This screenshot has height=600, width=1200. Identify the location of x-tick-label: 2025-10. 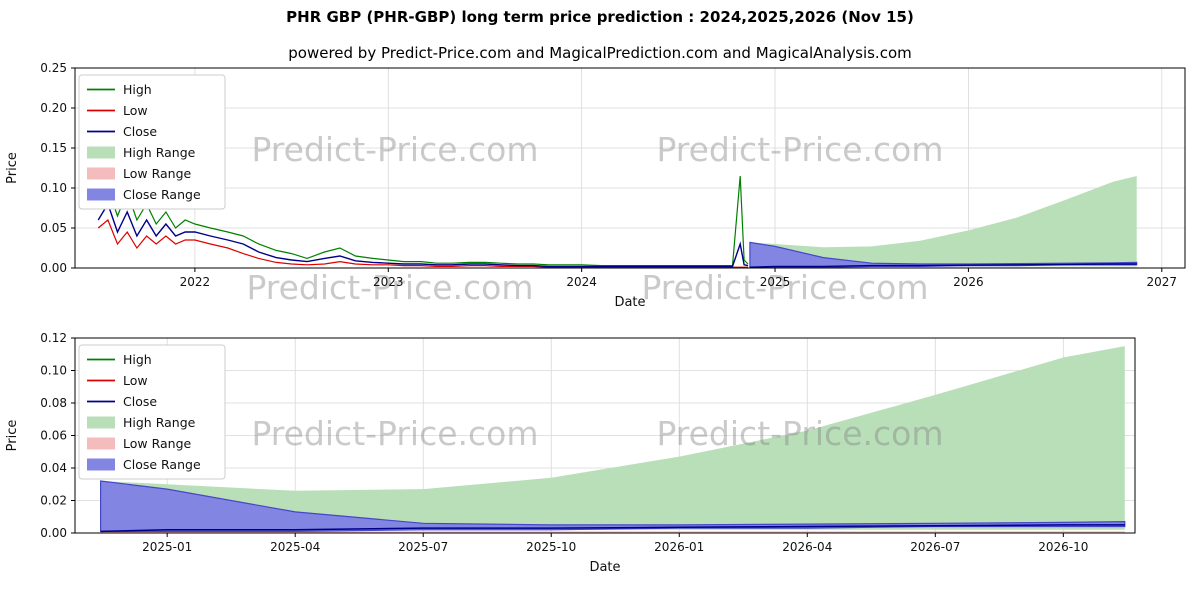
(551, 547).